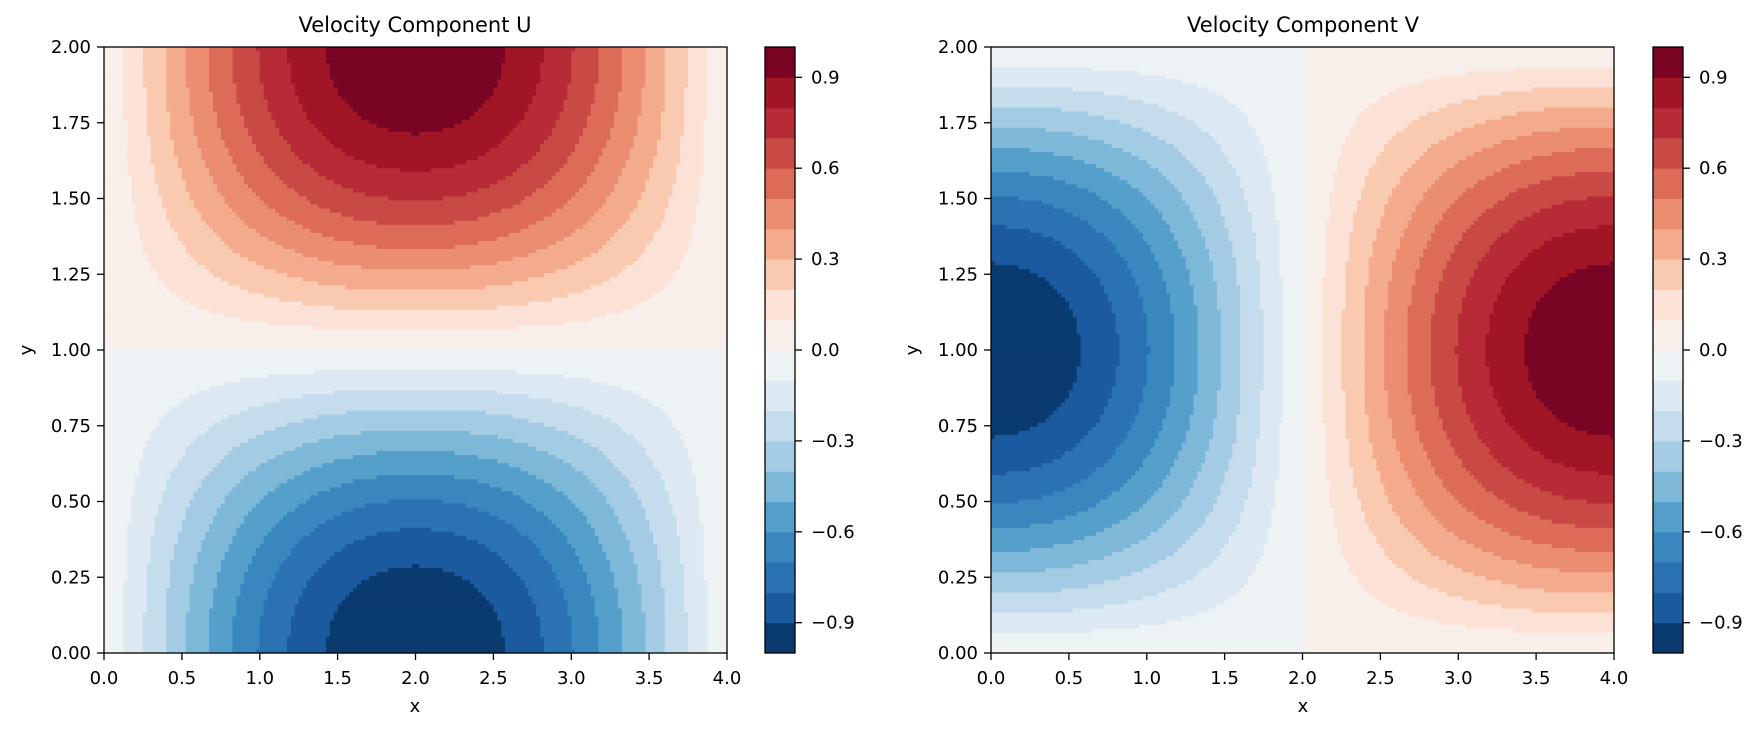 The width and height of the screenshot is (1763, 731). What do you see at coordinates (1713, 259) in the screenshot?
I see `colorbar-tick-label-v: 0.3` at bounding box center [1713, 259].